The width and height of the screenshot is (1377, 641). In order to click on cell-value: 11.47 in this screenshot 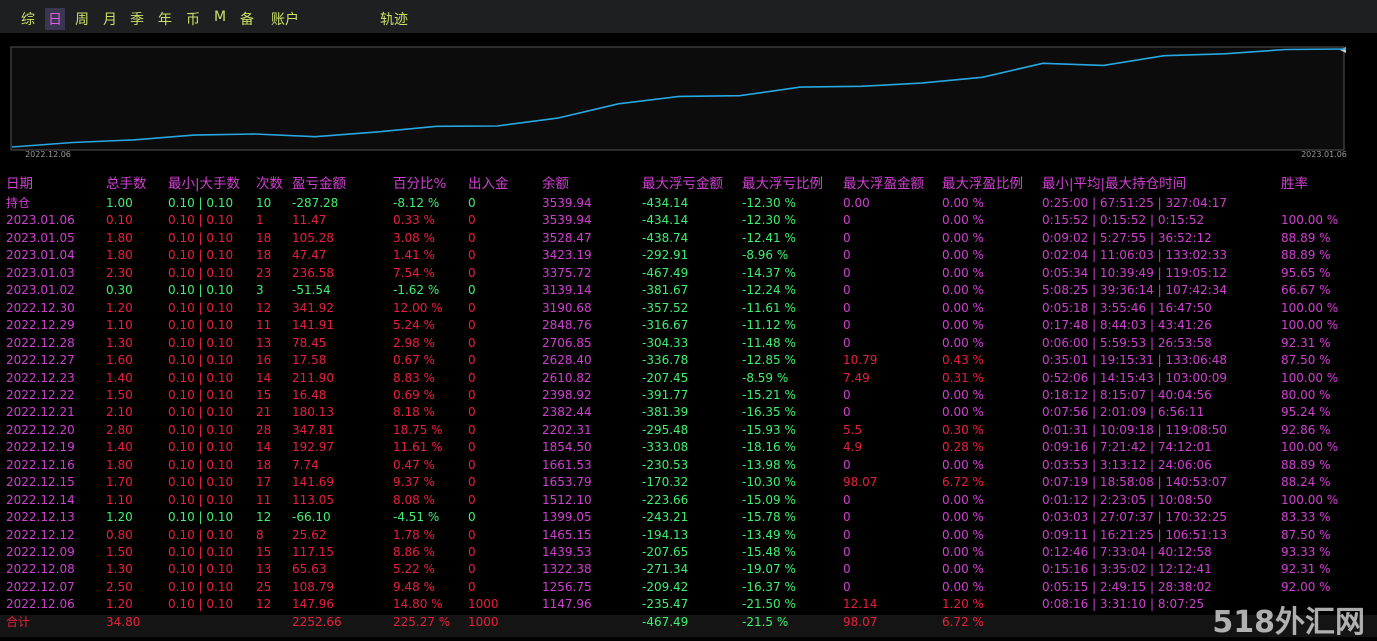, I will do `click(309, 220)`.